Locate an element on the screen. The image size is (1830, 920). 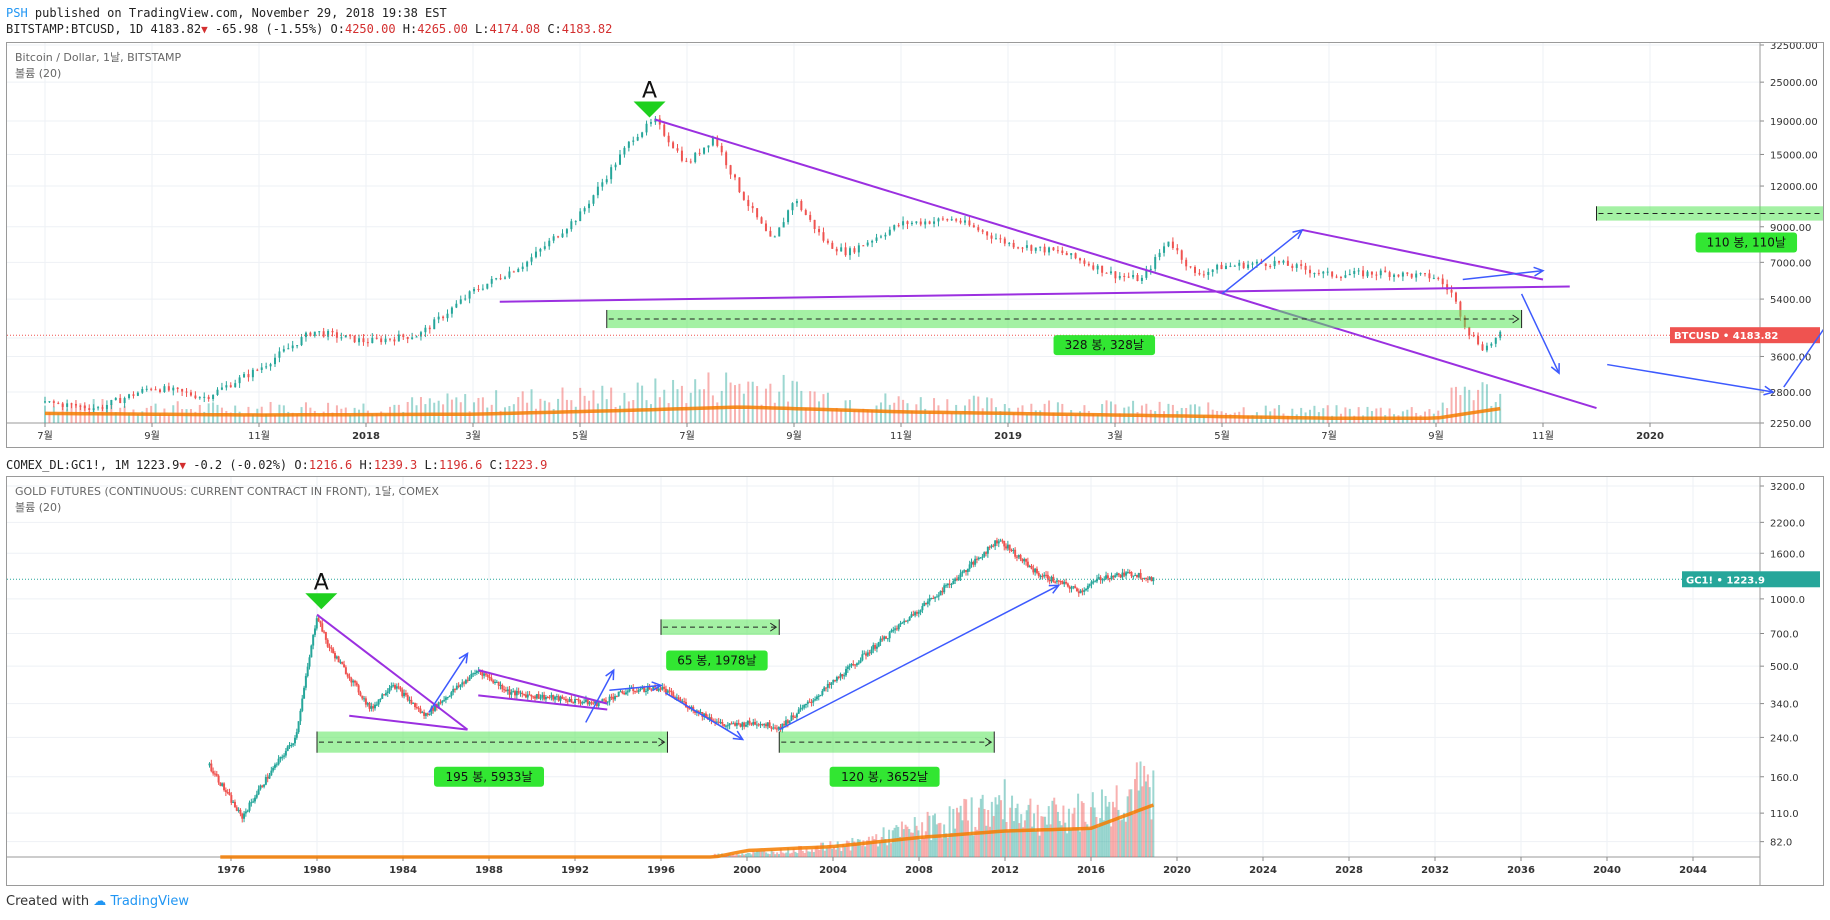
btc-high: 4265.00 is located at coordinates (442, 29).